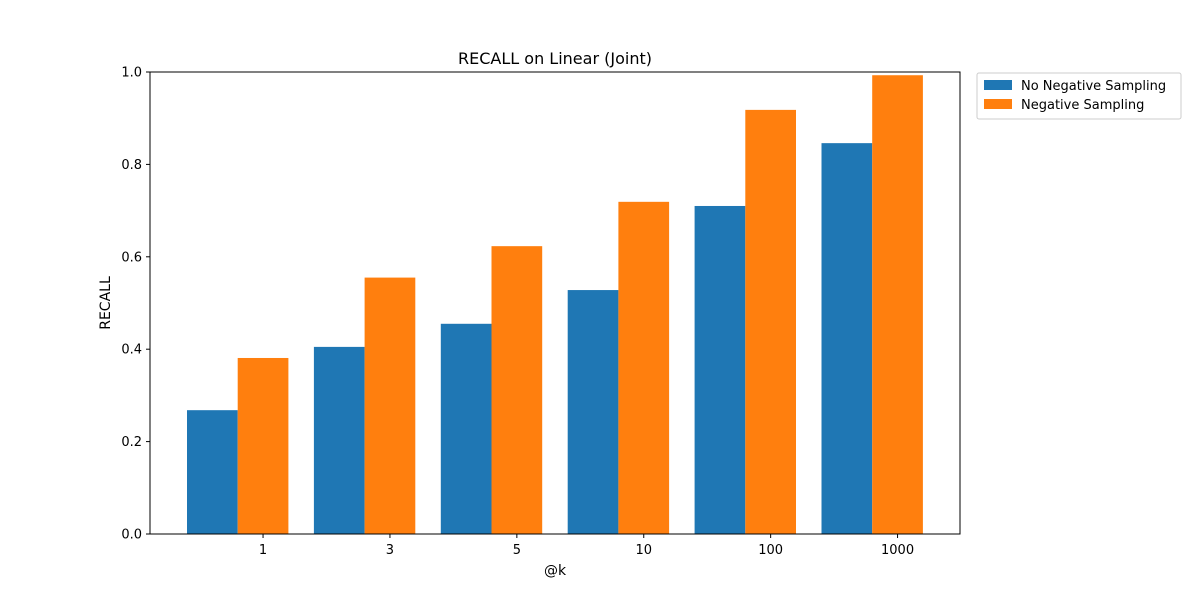 Image resolution: width=1200 pixels, height=600 pixels. Describe the element at coordinates (643, 550) in the screenshot. I see `x-tick-label: 10` at that location.